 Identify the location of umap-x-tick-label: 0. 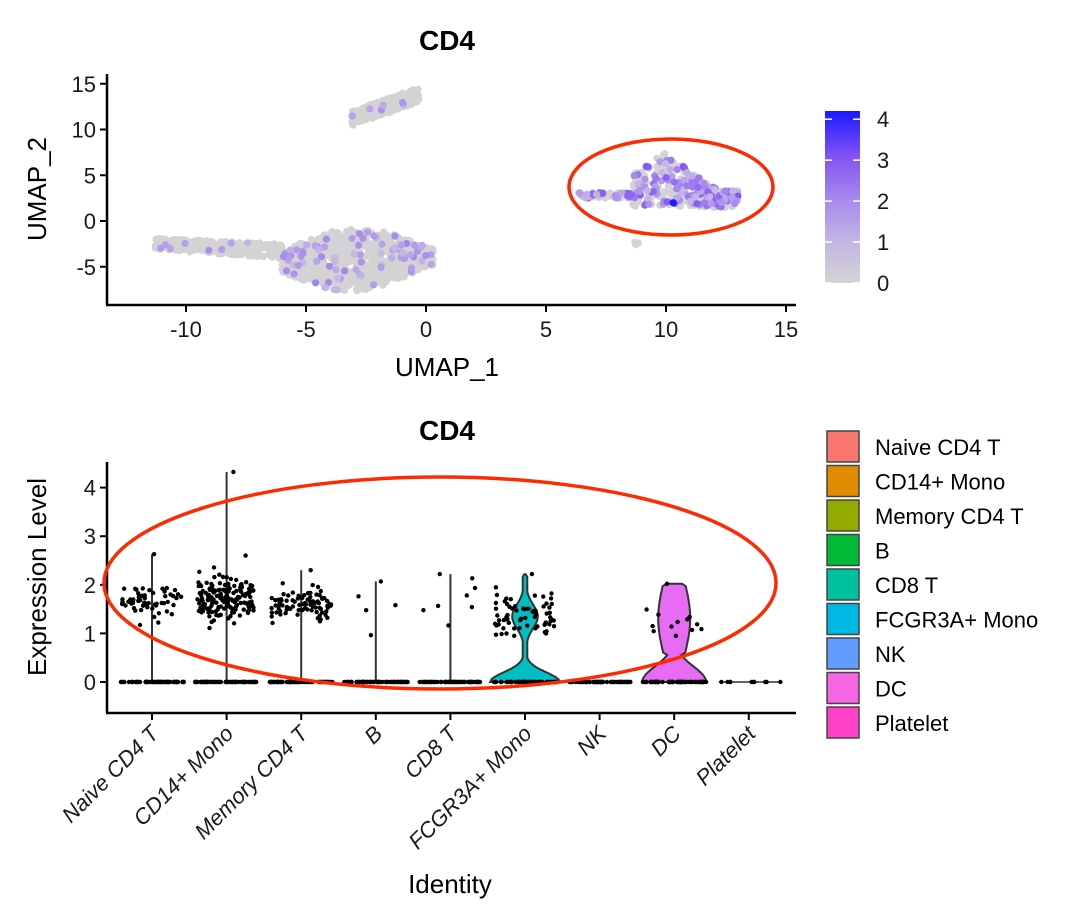
(426, 329).